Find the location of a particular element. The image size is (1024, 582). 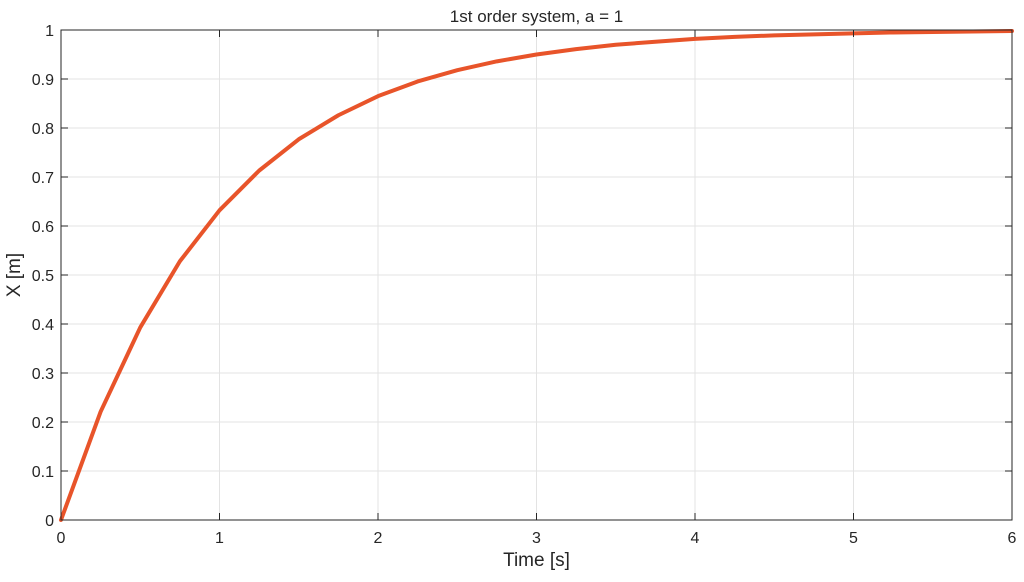

y-tick-label: 0.3 is located at coordinates (43, 374).